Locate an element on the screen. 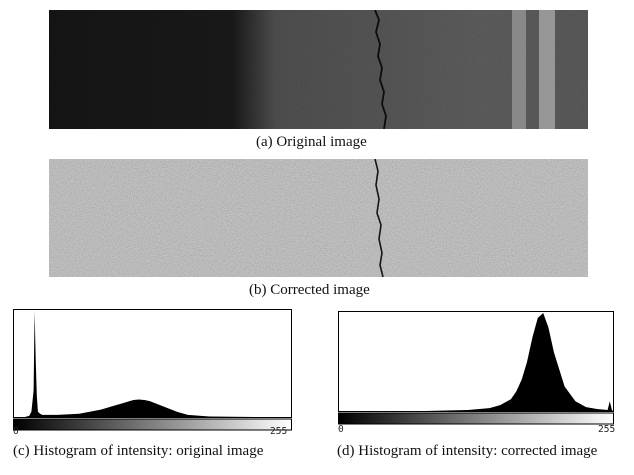 This screenshot has width=634, height=475. histogram-original is located at coordinates (152, 371).